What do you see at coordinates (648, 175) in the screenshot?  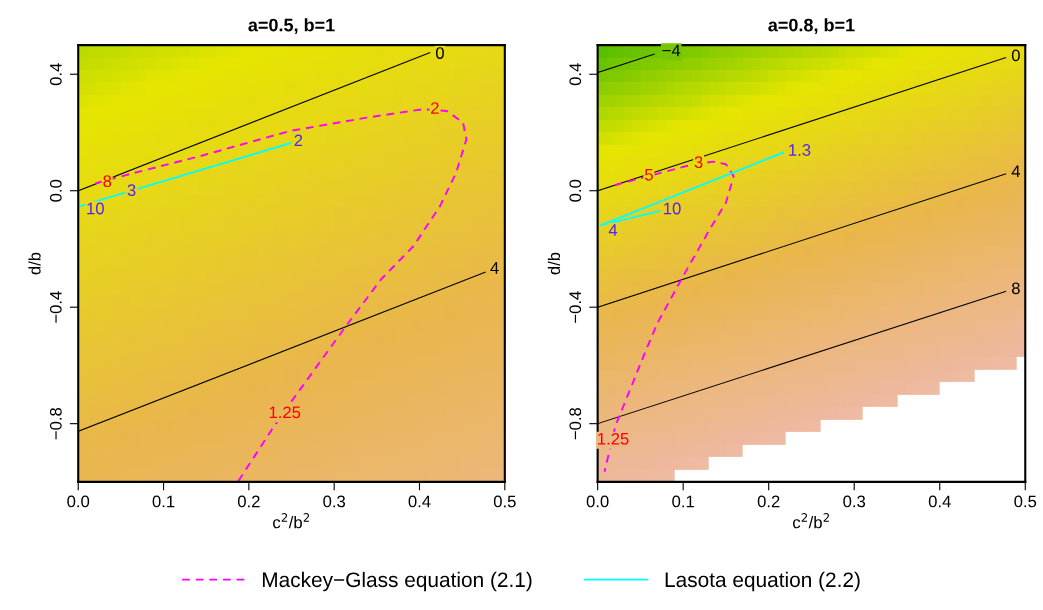 I see `annotation: 5` at bounding box center [648, 175].